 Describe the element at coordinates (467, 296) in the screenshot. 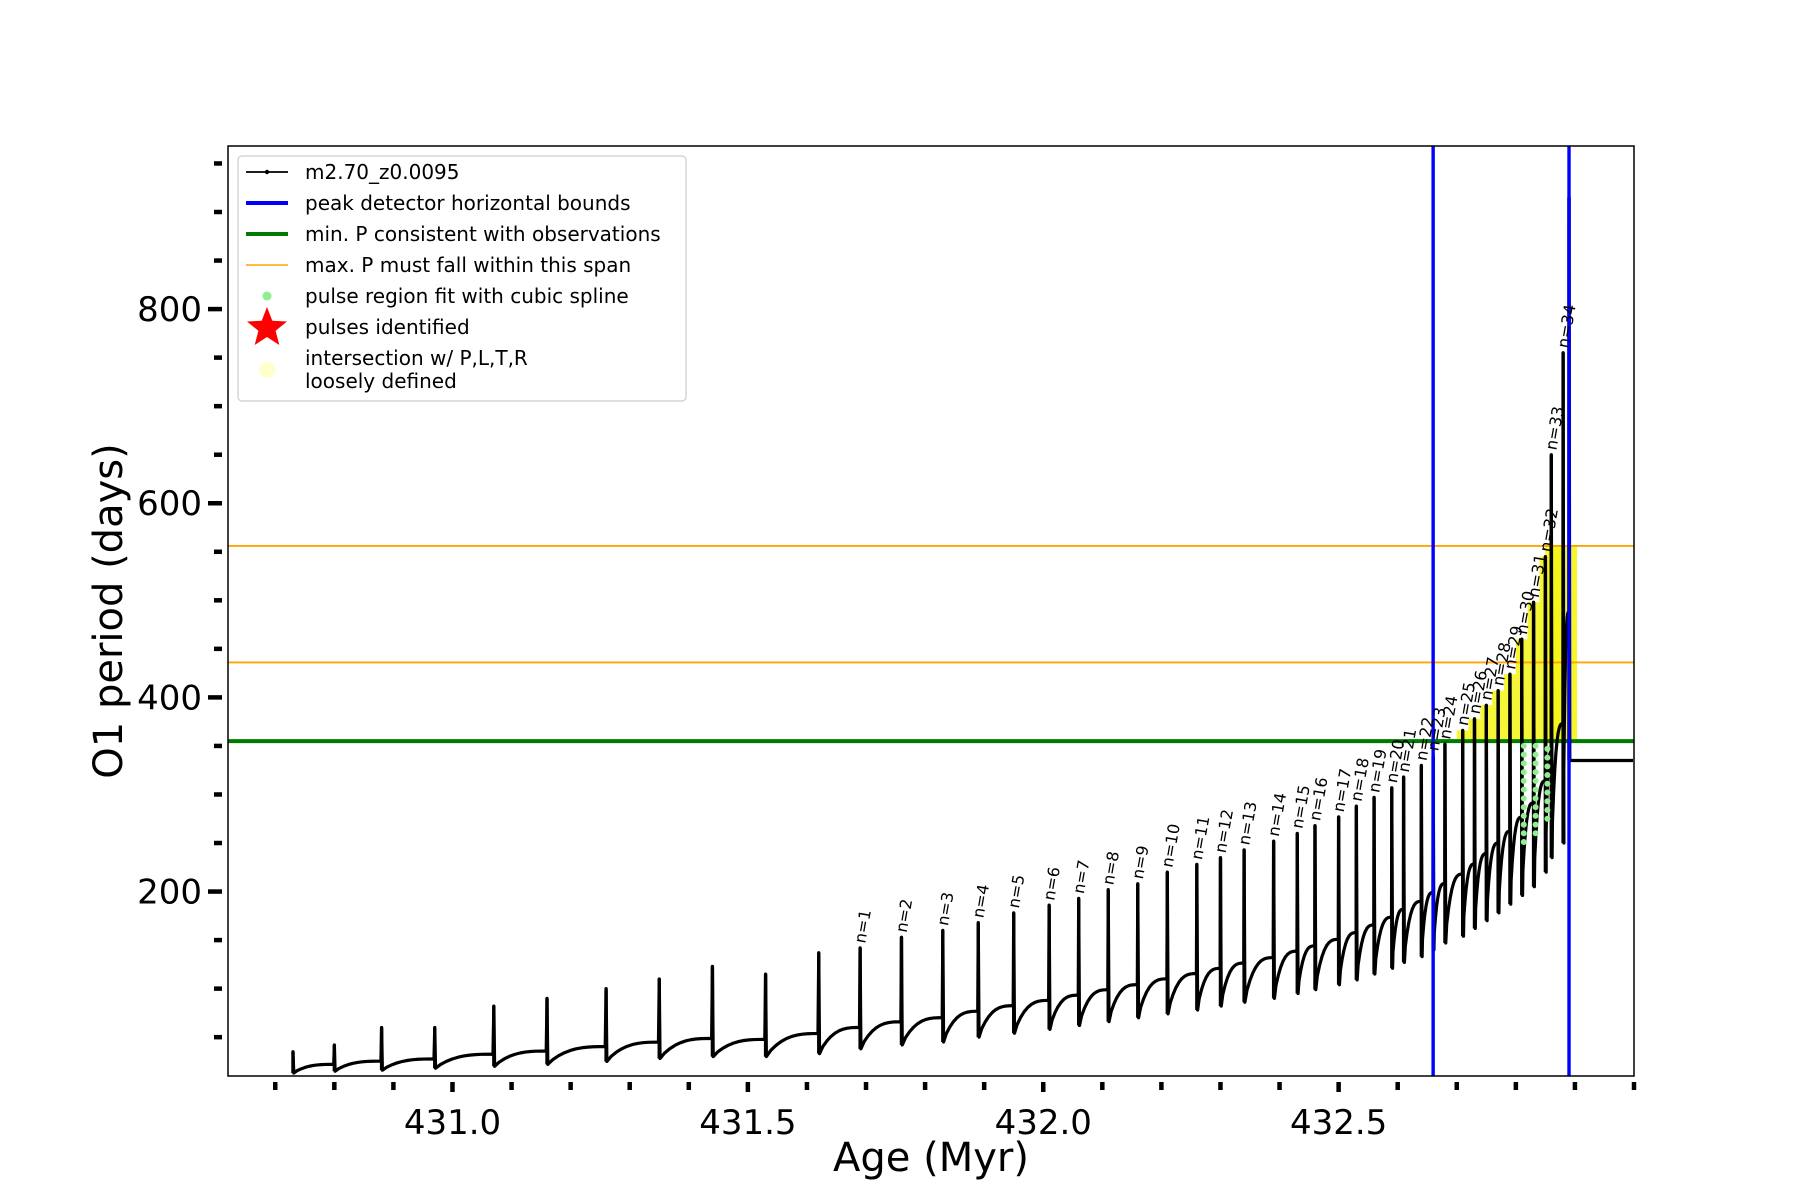

I see `legend-label: pulse region fit with cubic spline` at that location.